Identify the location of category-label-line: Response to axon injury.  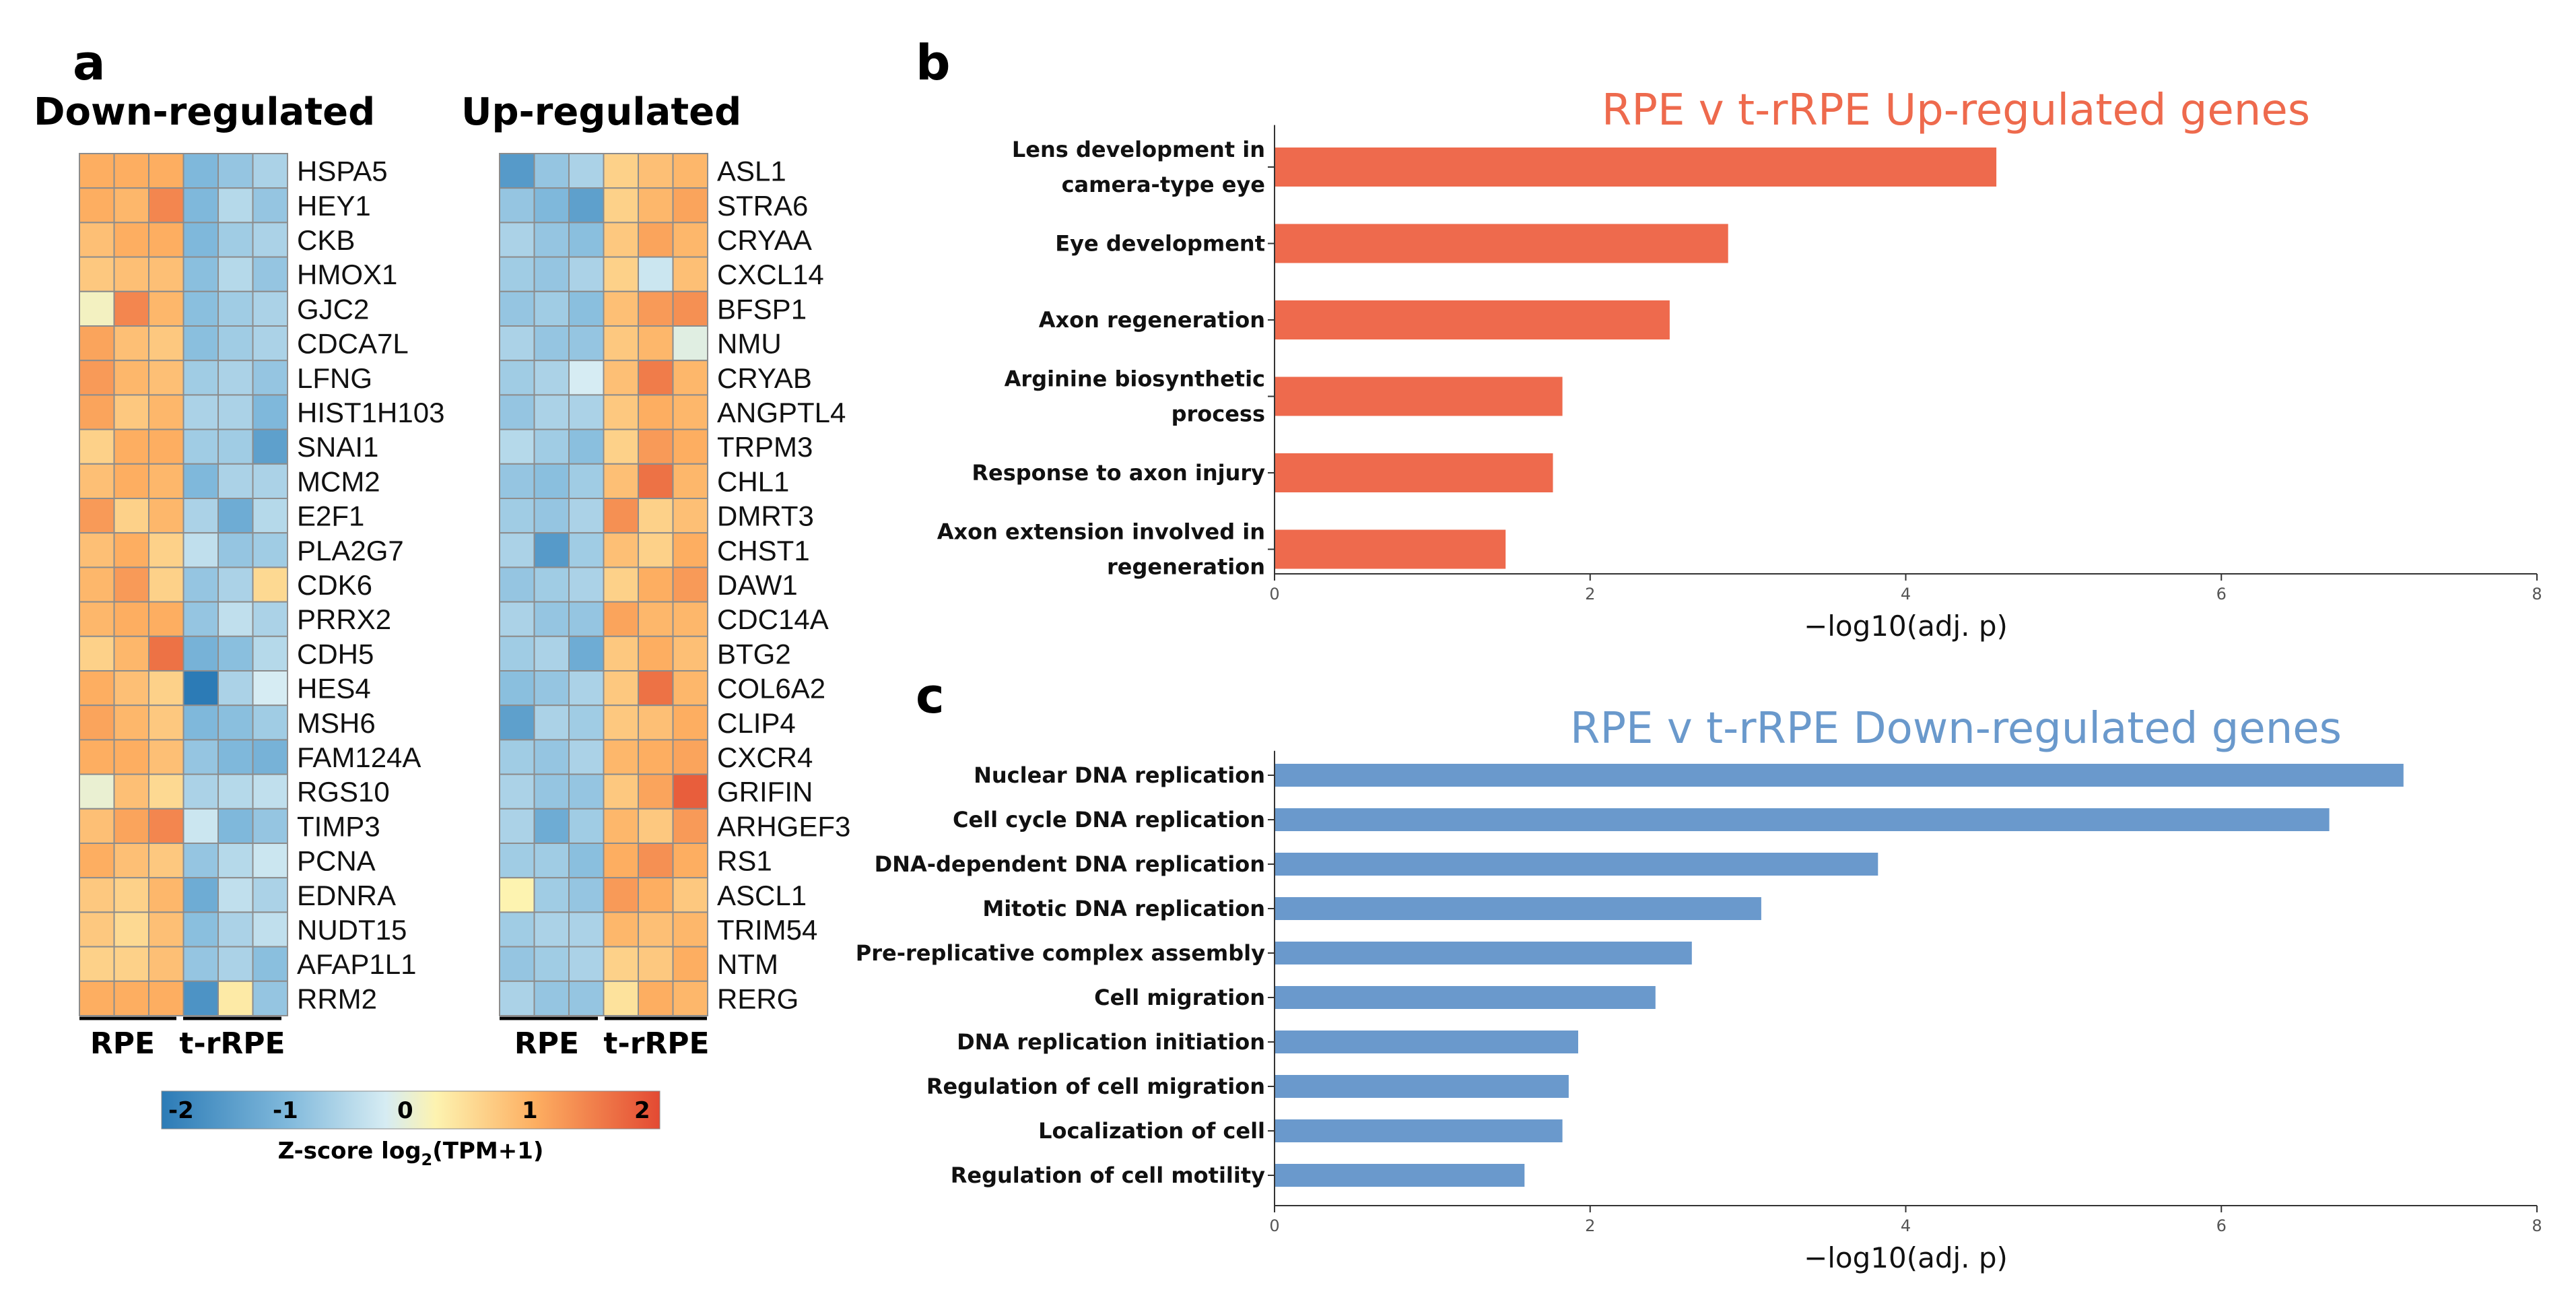
(1118, 473).